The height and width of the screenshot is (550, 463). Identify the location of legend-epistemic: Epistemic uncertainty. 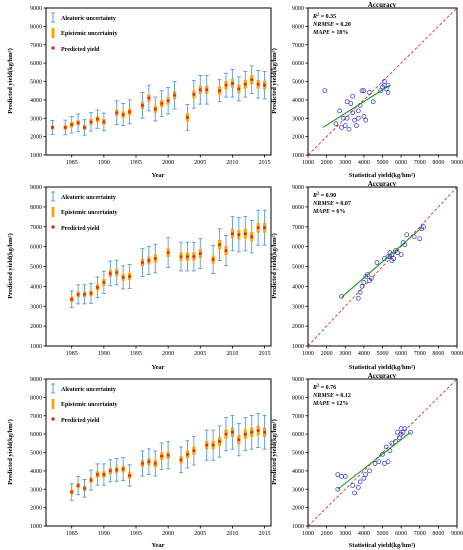
(84, 212).